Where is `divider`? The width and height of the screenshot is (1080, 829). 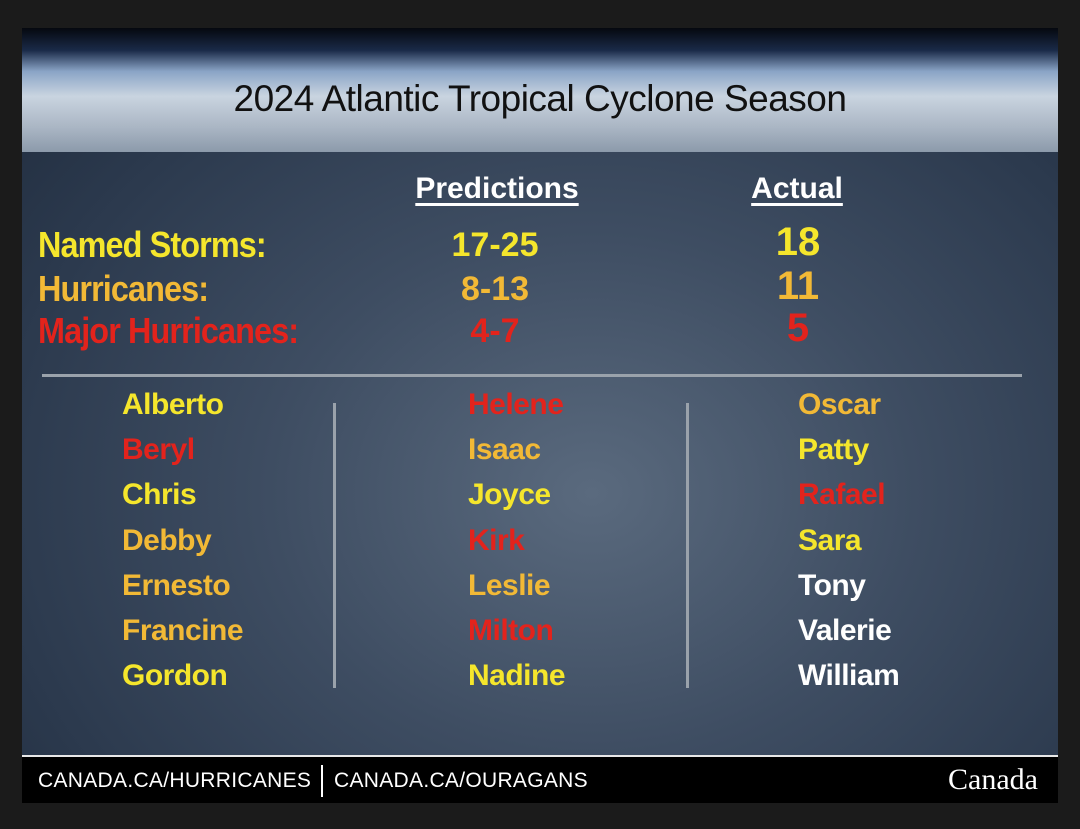 divider is located at coordinates (532, 375).